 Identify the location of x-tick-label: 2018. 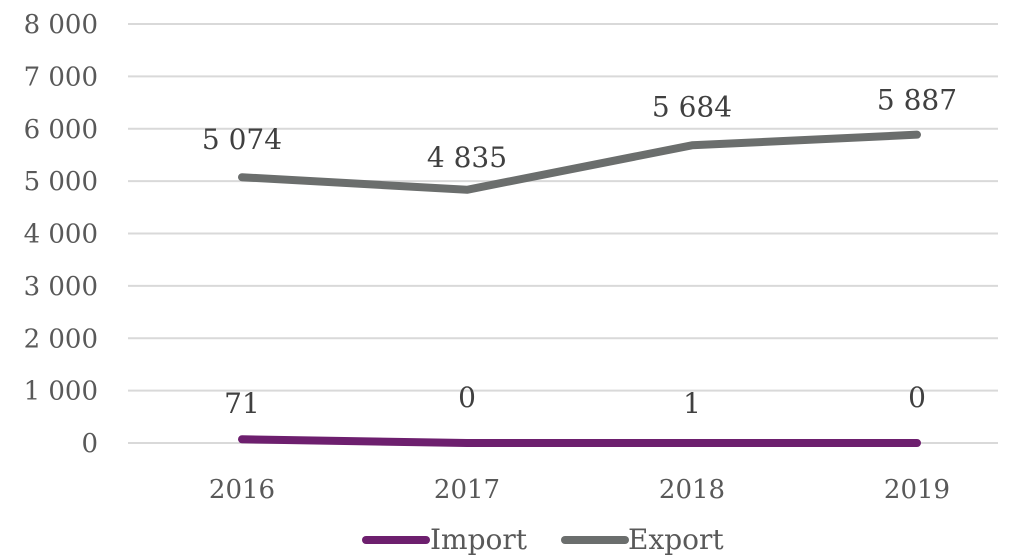
(692, 490).